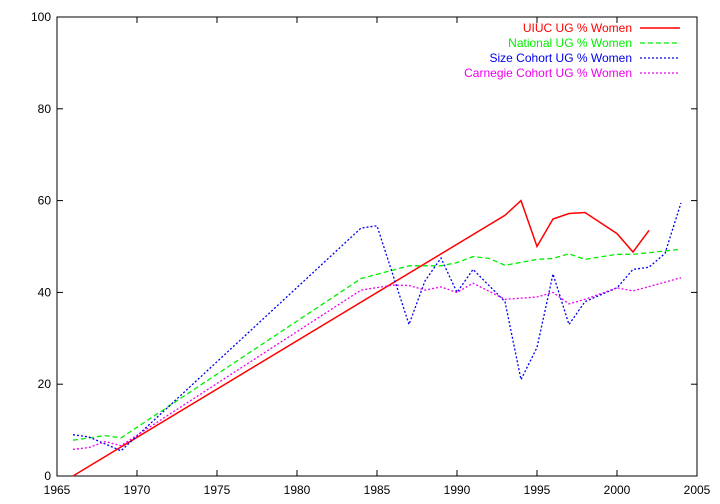  Describe the element at coordinates (570, 43) in the screenshot. I see `legend-label-2: National UG % Women` at that location.